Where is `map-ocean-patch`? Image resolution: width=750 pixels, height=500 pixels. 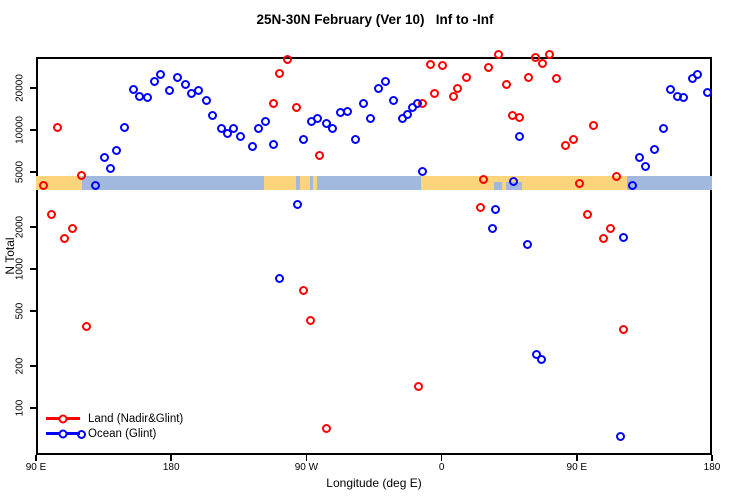 map-ocean-patch is located at coordinates (498, 185).